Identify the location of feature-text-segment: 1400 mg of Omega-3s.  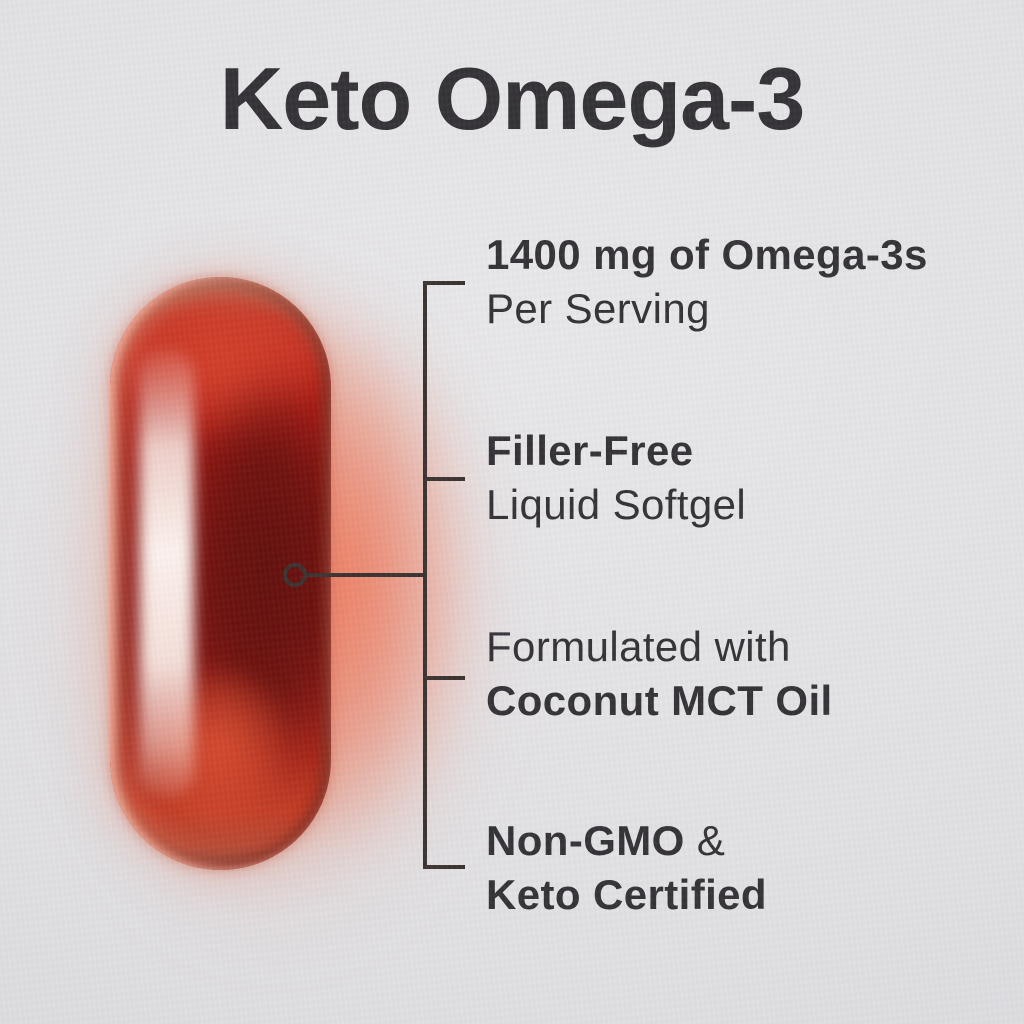
(707, 254).